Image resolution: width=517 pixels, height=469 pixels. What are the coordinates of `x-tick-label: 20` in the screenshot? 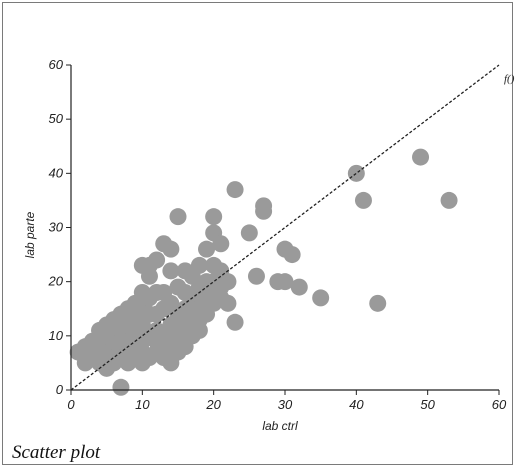 It's located at (213, 404).